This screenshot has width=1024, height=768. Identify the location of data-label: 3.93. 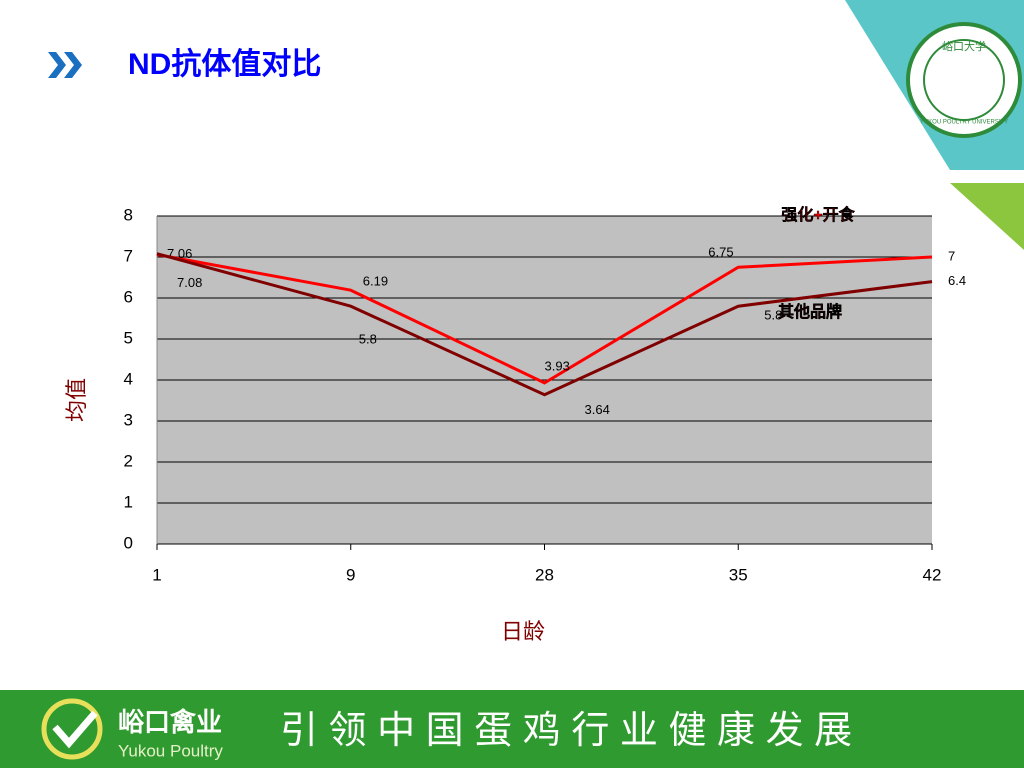
(557, 365).